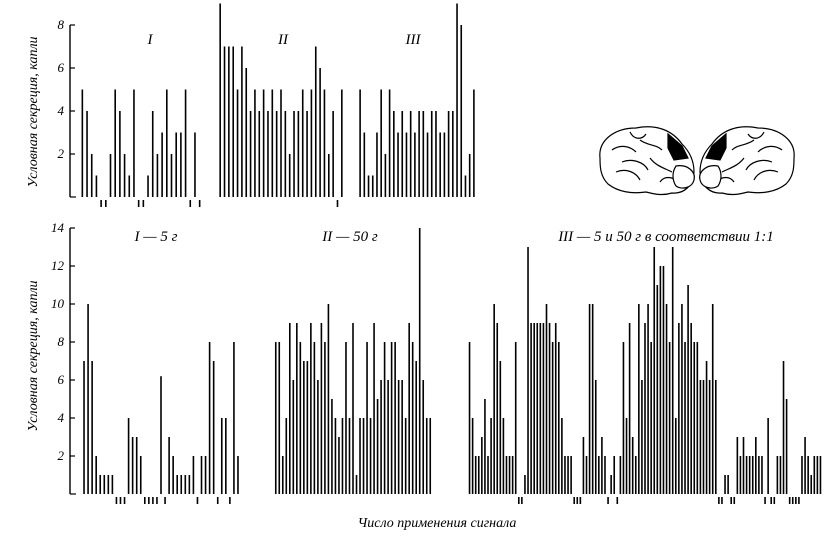  What do you see at coordinates (150, 40) in the screenshot?
I see `panel-title-top-1: I` at bounding box center [150, 40].